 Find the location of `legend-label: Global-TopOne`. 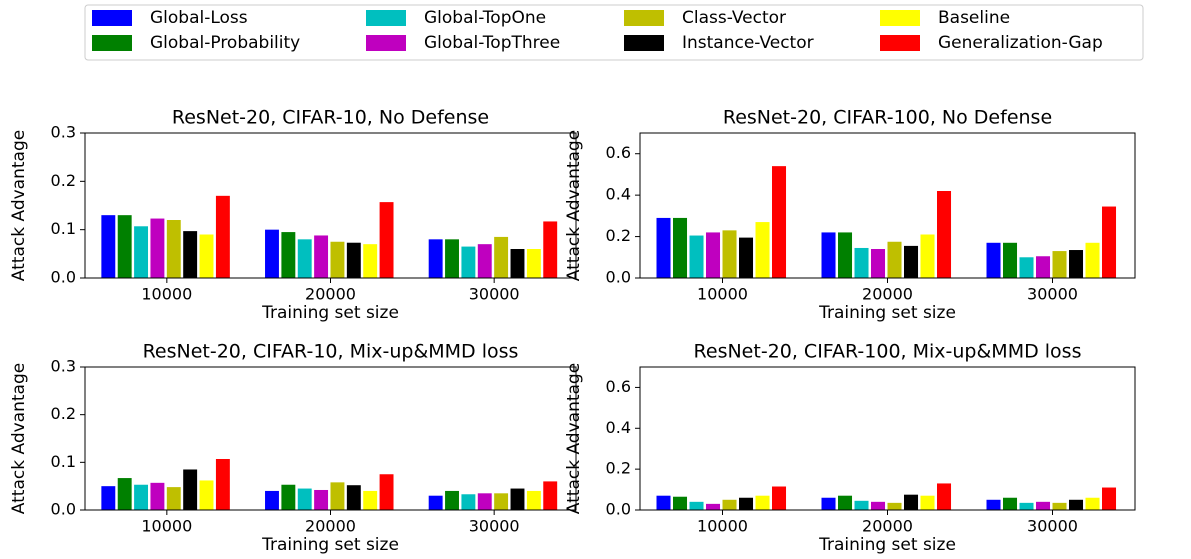

legend-label: Global-TopOne is located at coordinates (485, 18).